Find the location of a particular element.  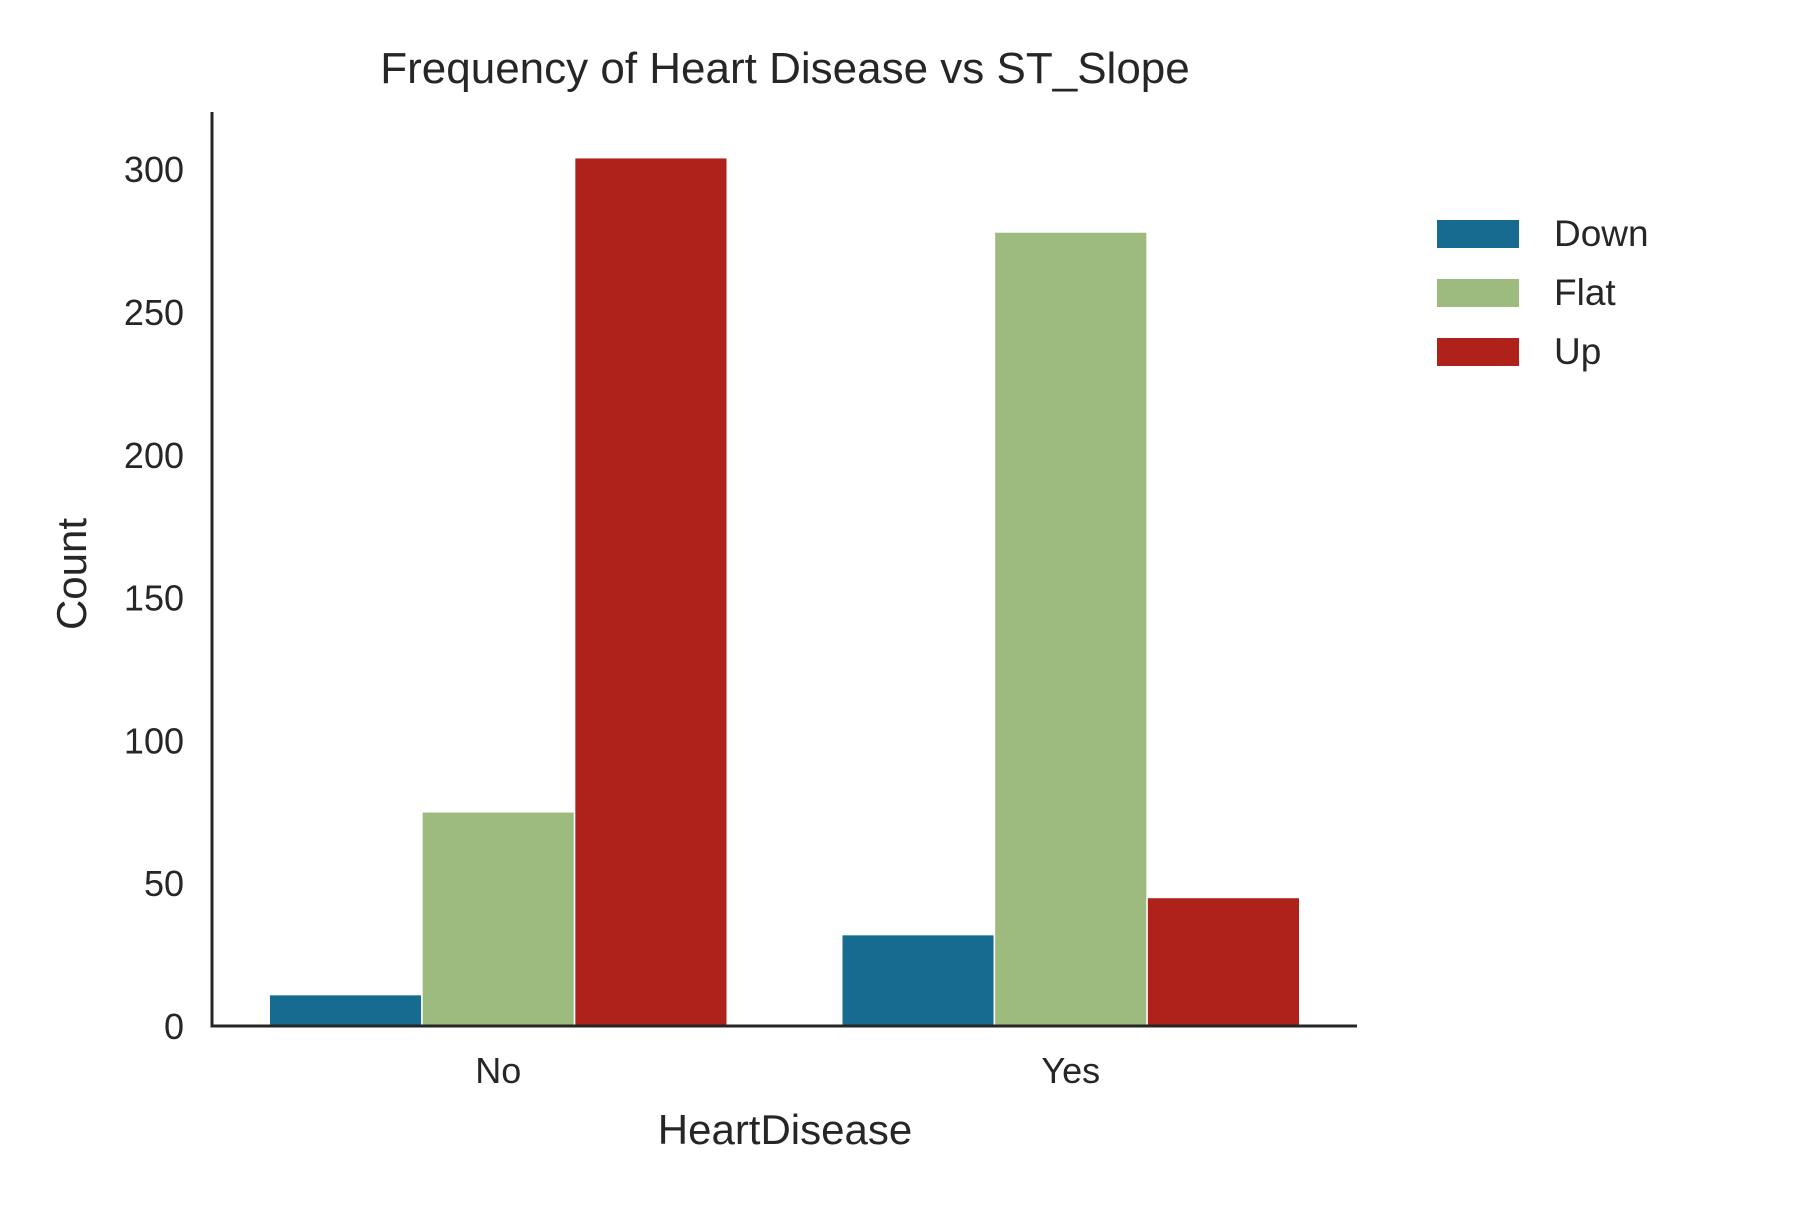

legend-label-up: Up is located at coordinates (1577, 351).